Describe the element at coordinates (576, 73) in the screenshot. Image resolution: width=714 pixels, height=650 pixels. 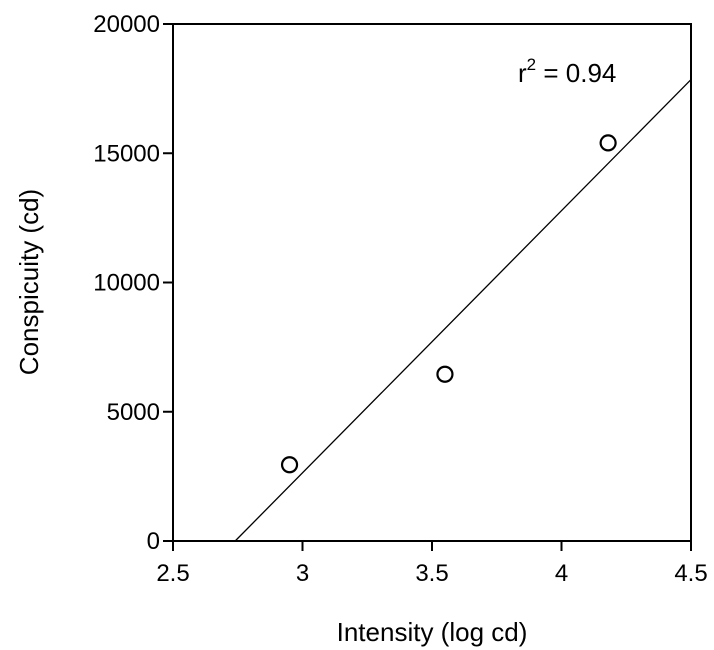
I see `annotation-value: = 0.94` at that location.